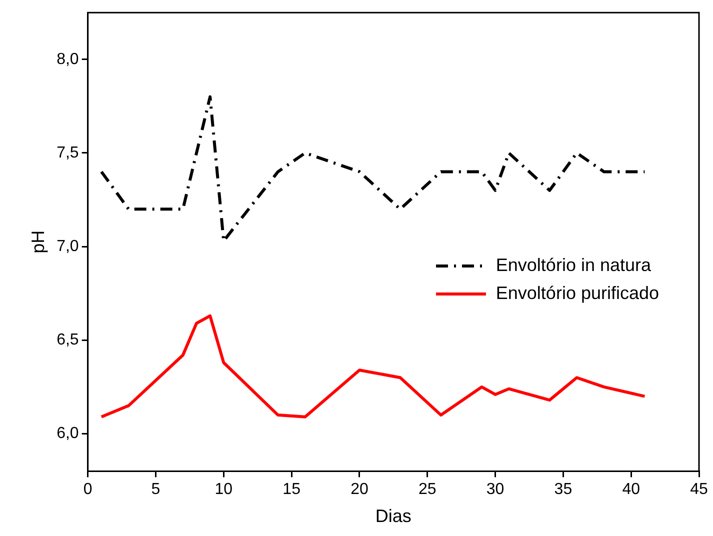 The height and width of the screenshot is (536, 713). What do you see at coordinates (393, 516) in the screenshot?
I see `x-axis-title: Dias` at bounding box center [393, 516].